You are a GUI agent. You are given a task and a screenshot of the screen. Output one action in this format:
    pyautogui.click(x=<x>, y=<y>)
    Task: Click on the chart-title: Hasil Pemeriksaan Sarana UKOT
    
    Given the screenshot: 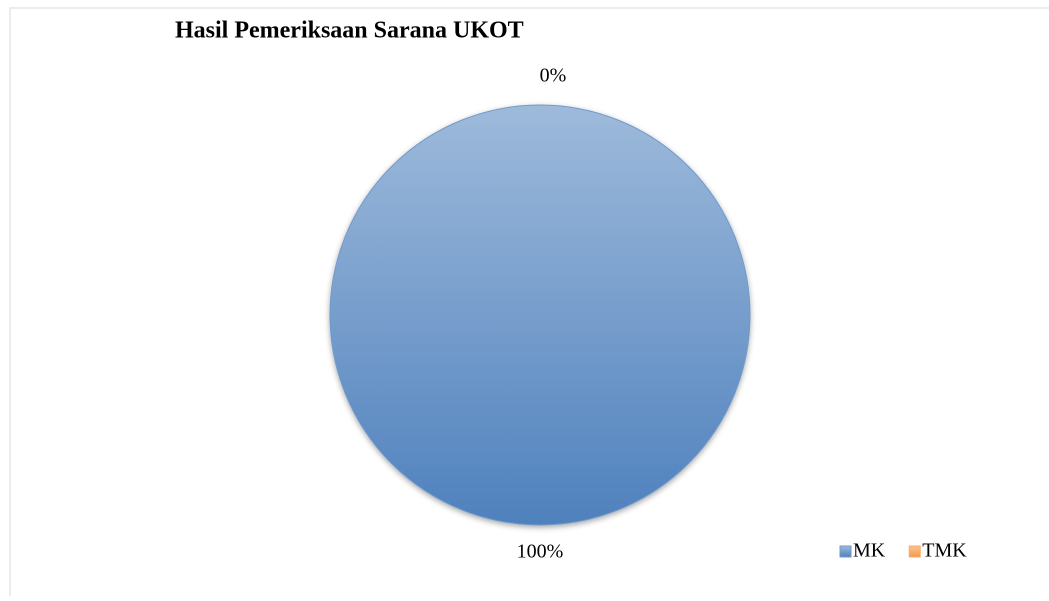 What is the action you would take?
    pyautogui.click(x=349, y=31)
    